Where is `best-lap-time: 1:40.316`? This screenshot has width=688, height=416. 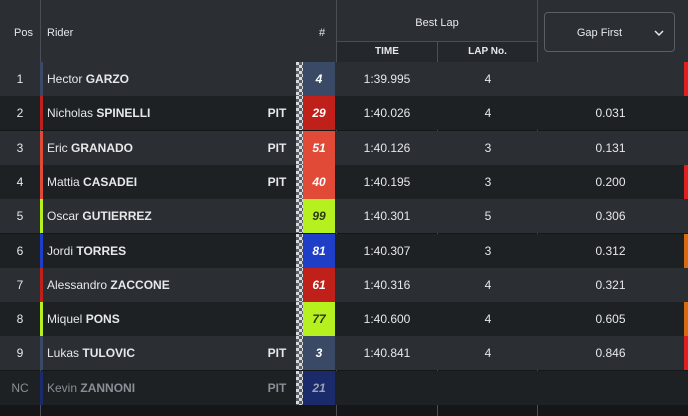
best-lap-time: 1:40.316 is located at coordinates (387, 284).